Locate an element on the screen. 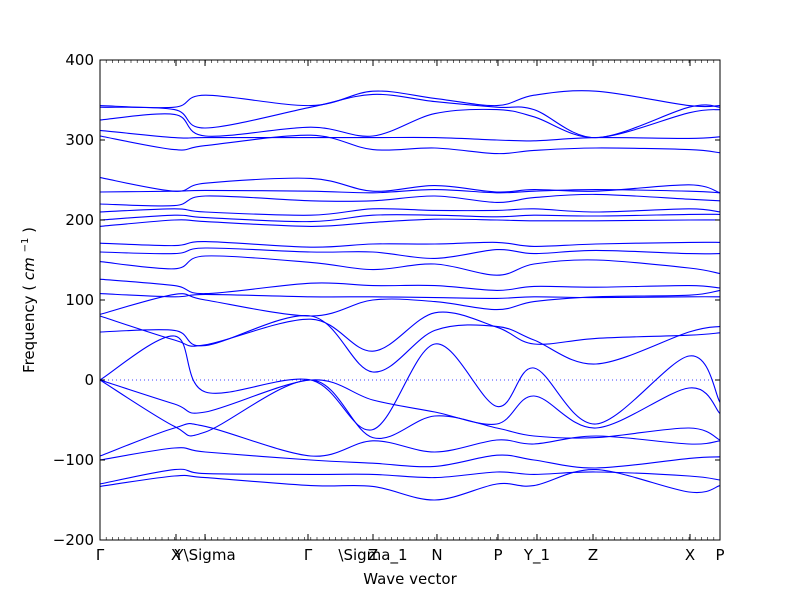 Image resolution: width=800 pixels, height=600 pixels. y-axis-label-text: Frequency is located at coordinates (29, 334).